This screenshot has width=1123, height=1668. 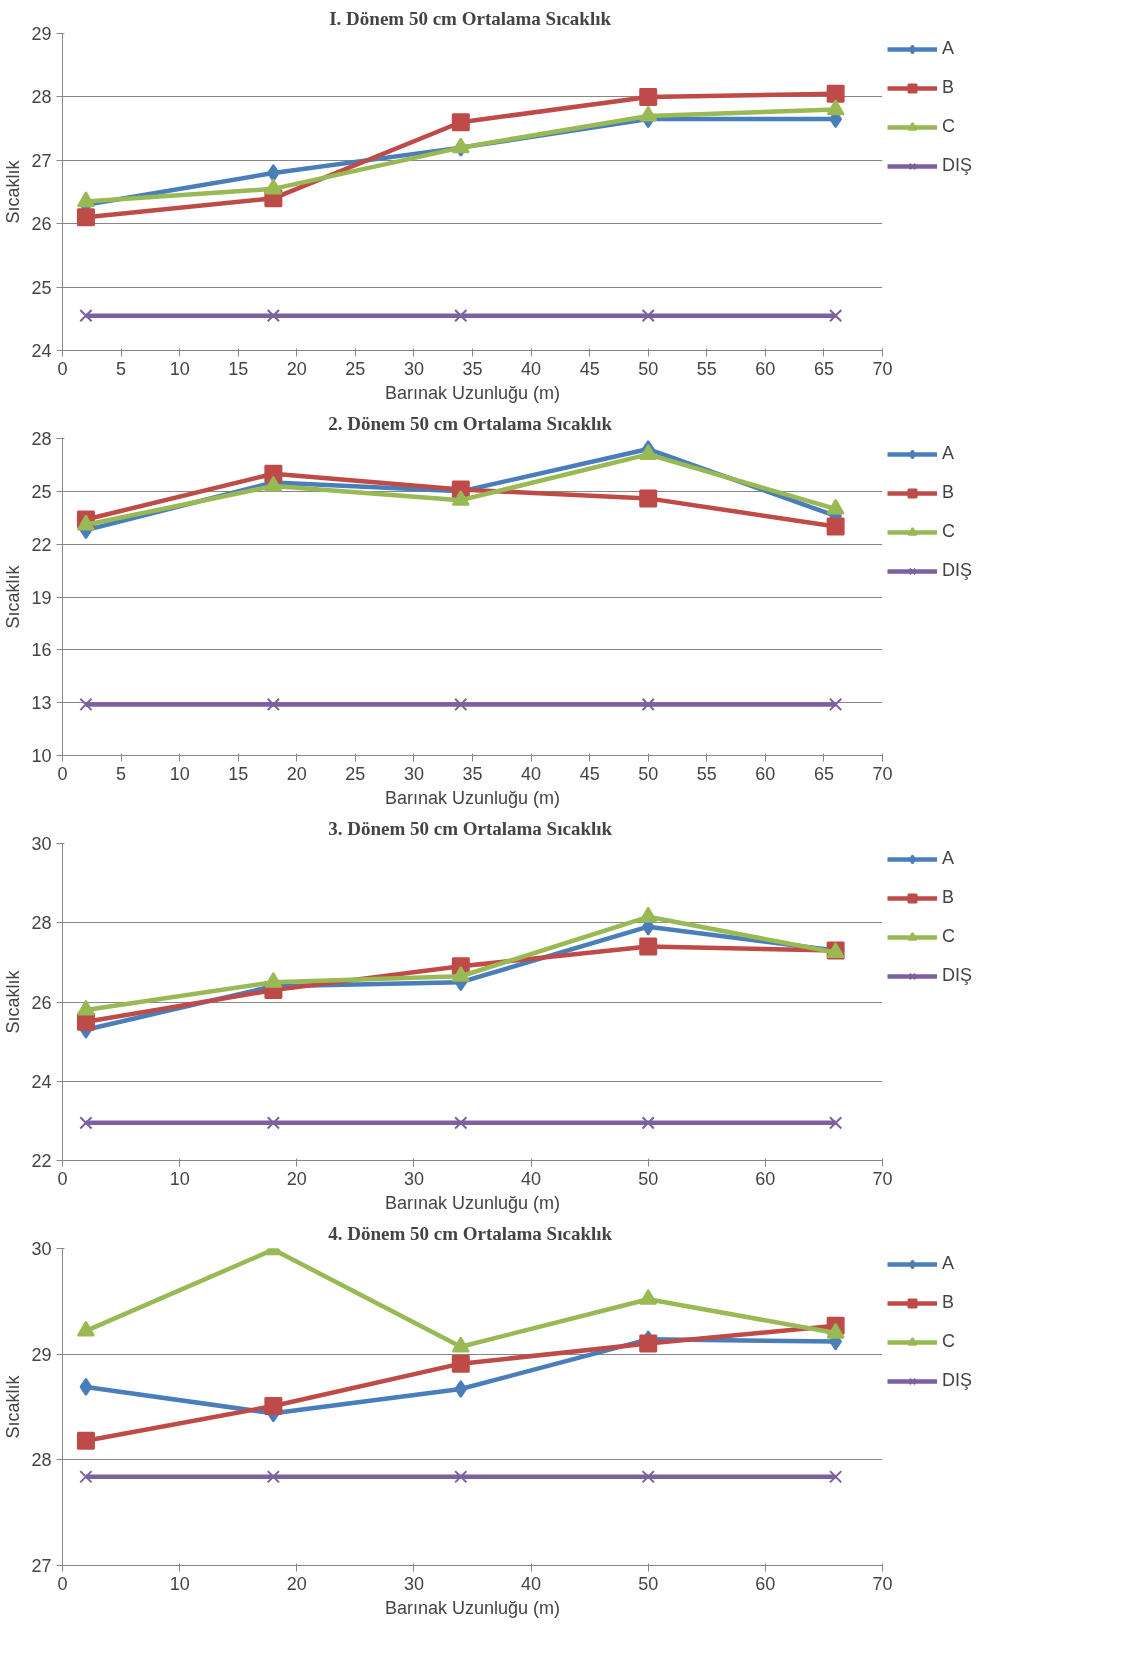 What do you see at coordinates (531, 1178) in the screenshot?
I see `x-tick-label: 40` at bounding box center [531, 1178].